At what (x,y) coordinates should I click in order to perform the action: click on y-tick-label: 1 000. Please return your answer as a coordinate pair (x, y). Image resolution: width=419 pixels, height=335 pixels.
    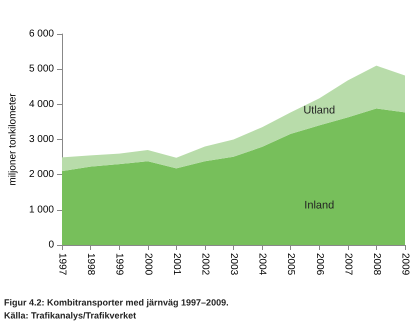
    Looking at the image, I should click on (41, 210).